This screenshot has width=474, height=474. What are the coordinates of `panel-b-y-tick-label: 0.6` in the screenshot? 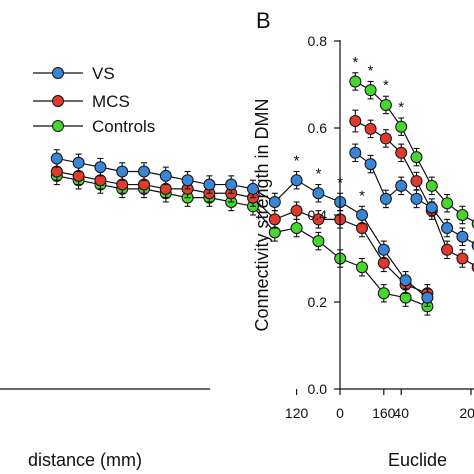 It's located at (318, 128).